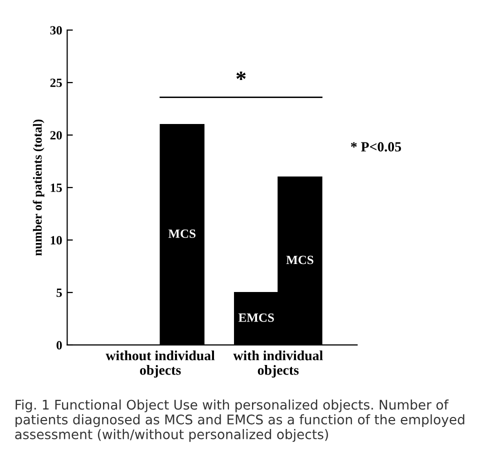  What do you see at coordinates (256, 317) in the screenshot?
I see `series-label: EMCS` at bounding box center [256, 317].